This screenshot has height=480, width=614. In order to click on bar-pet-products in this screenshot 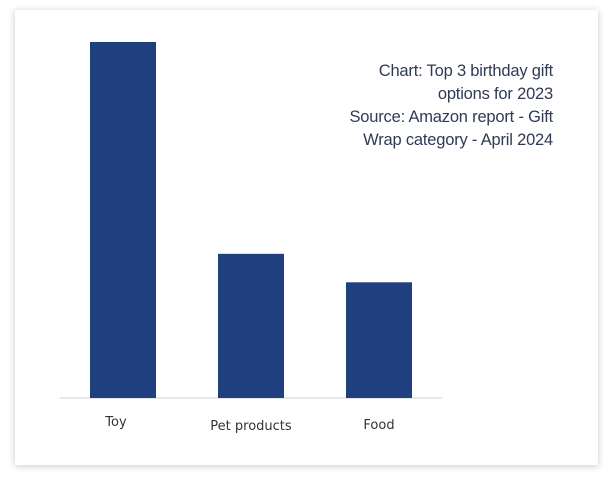, I will do `click(251, 325)`.